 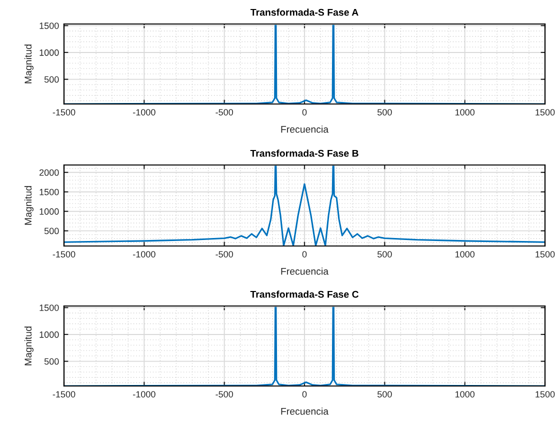 I want to click on y-tick-label: 2000, so click(x=49, y=172).